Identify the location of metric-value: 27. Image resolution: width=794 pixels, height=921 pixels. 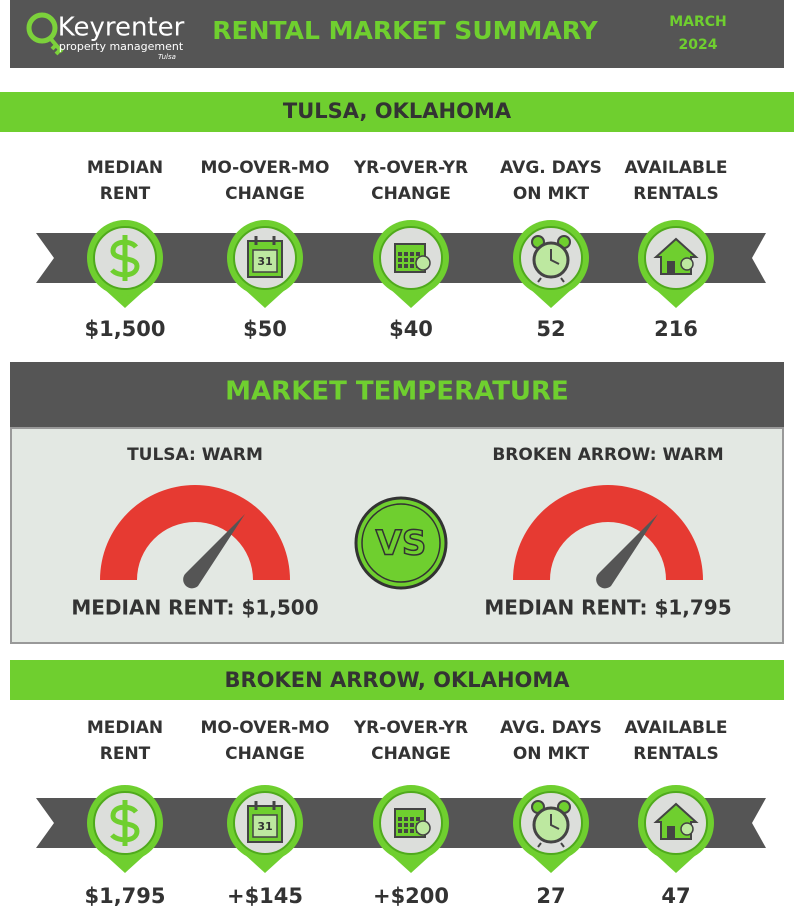
(550, 896).